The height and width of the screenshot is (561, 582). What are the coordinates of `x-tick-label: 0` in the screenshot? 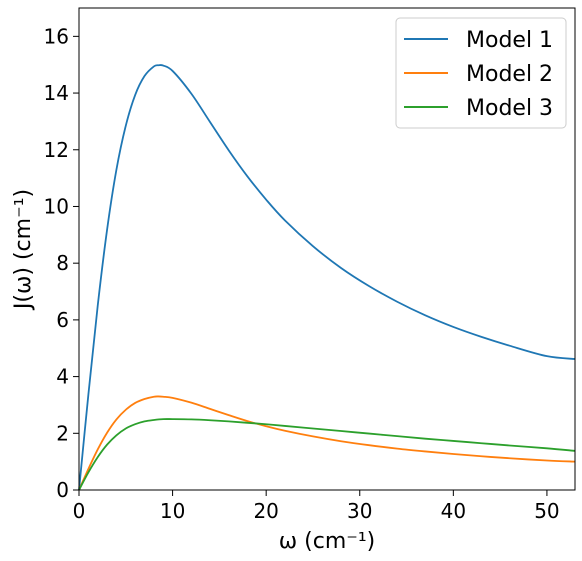 It's located at (79, 511).